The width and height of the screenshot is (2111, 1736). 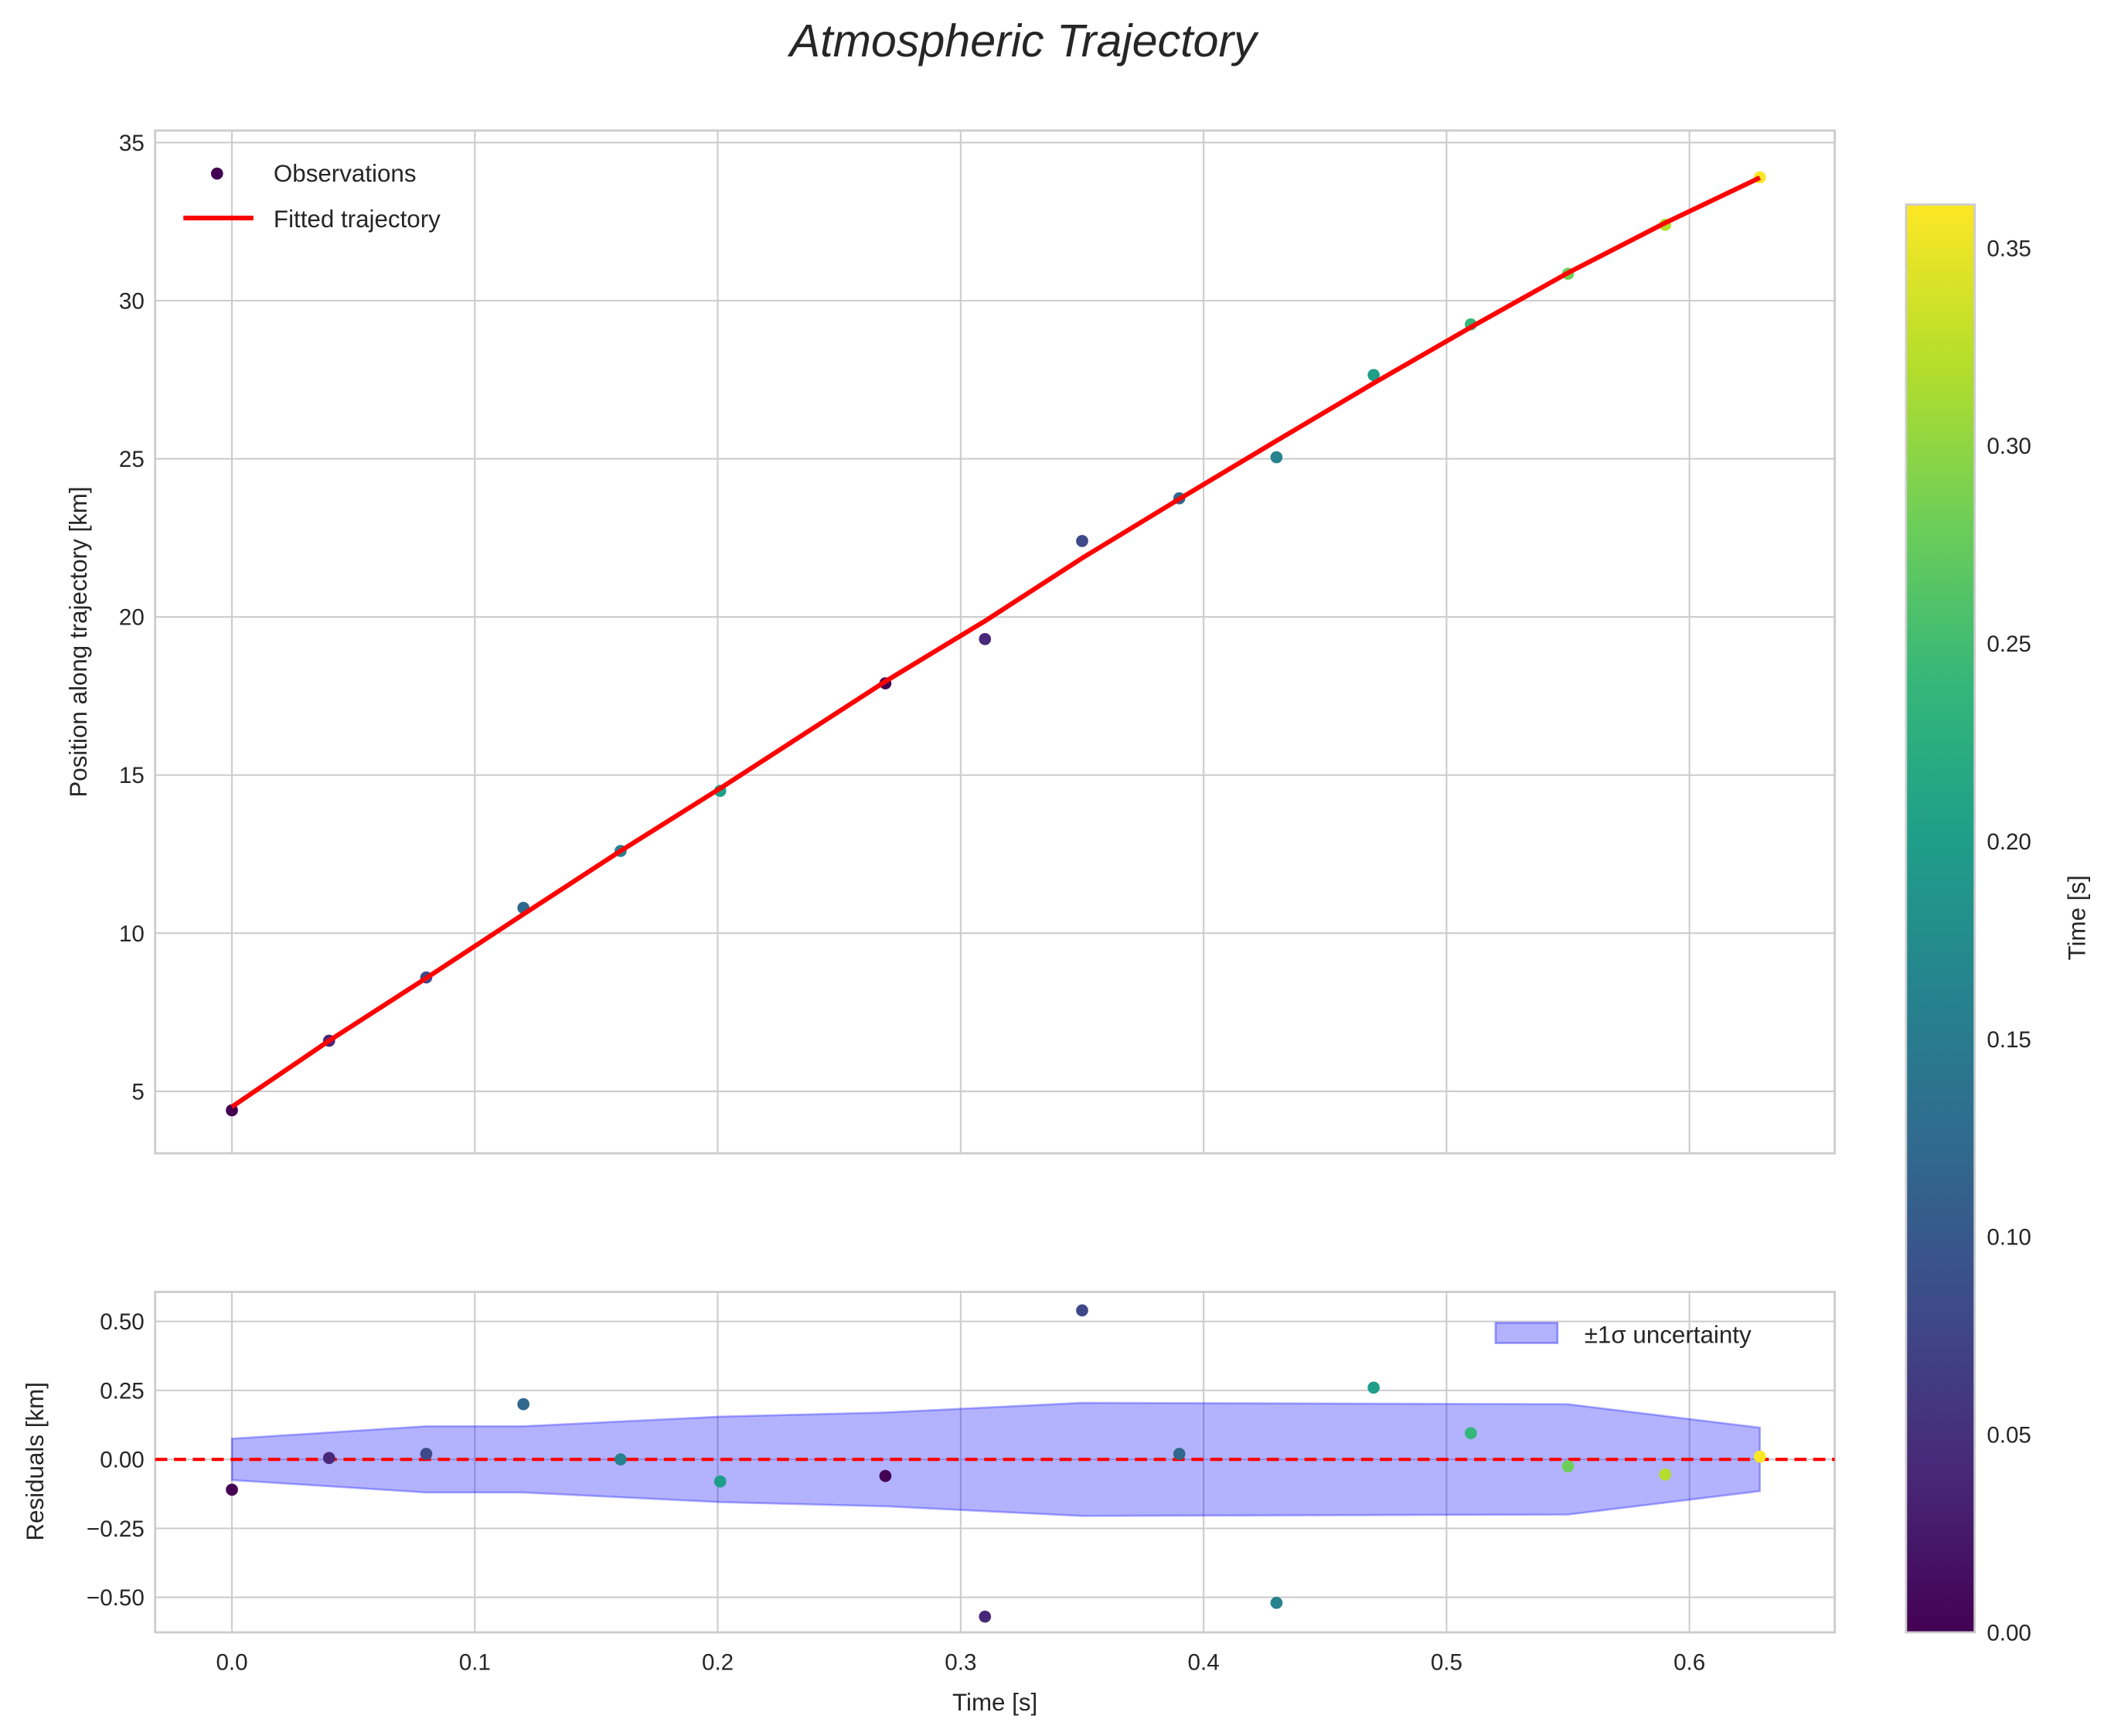 I want to click on legend-bottom: ±1σ uncertainty, so click(x=1623, y=1336).